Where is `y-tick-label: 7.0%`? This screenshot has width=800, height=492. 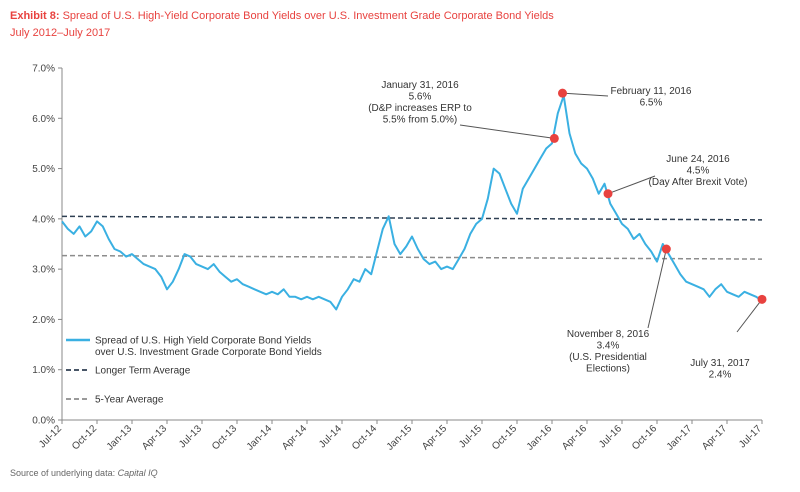 y-tick-label: 7.0% is located at coordinates (43, 69).